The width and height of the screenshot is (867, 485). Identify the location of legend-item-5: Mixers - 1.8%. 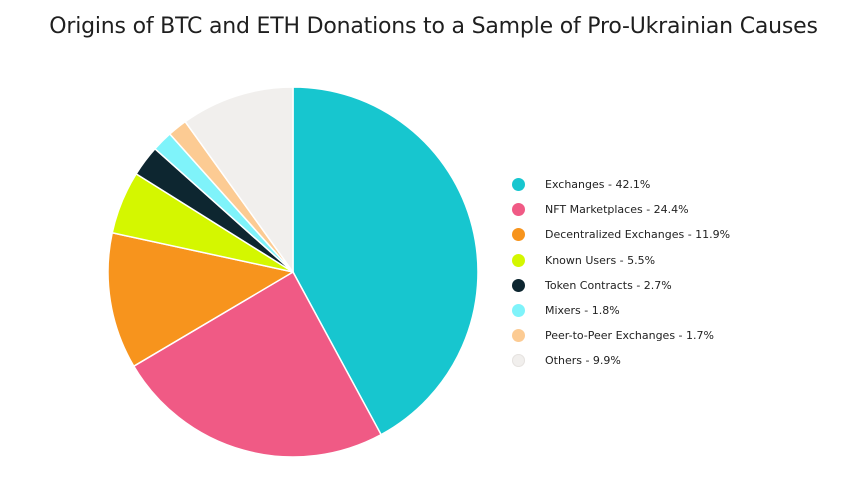
(621, 310).